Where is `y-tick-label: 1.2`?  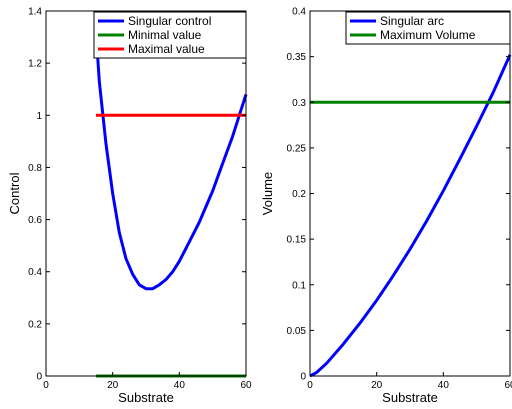
y-tick-label: 1.2 is located at coordinates (35, 64).